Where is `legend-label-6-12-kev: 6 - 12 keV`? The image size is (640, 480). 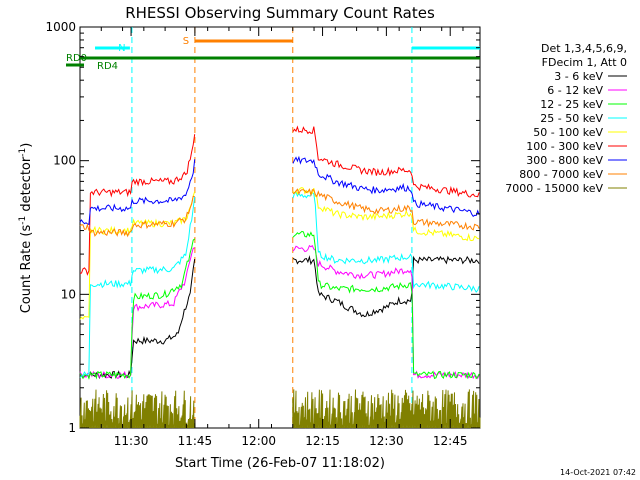 legend-label-6-12-kev: 6 - 12 keV is located at coordinates (575, 90).